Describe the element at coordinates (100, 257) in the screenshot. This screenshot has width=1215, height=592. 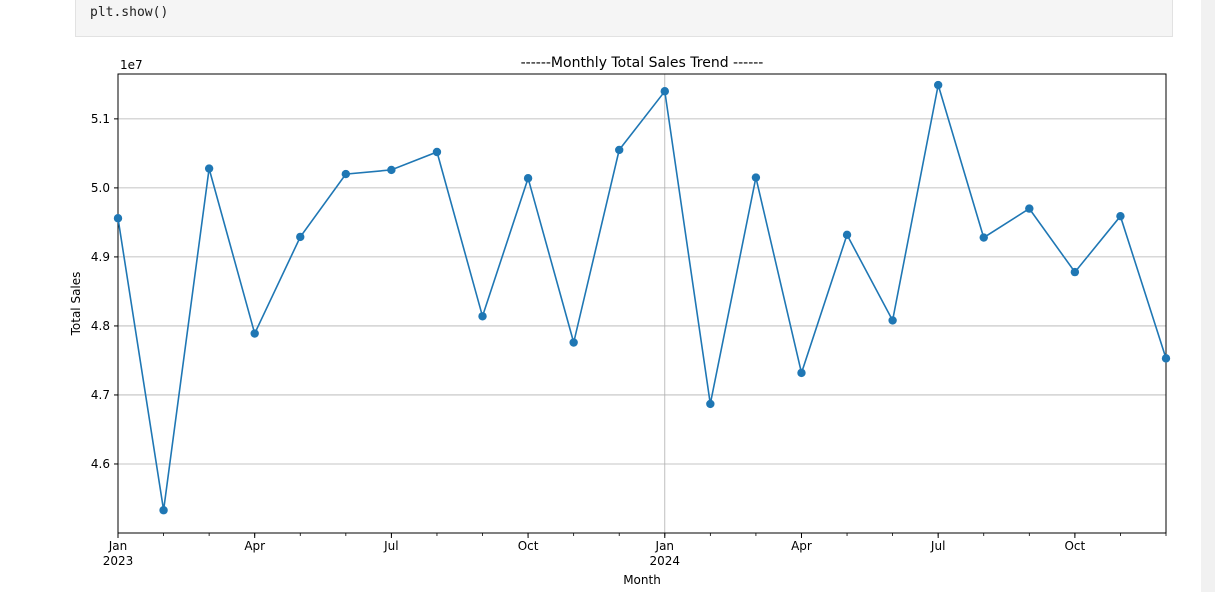
I see `y-tick-label: 4.9` at that location.